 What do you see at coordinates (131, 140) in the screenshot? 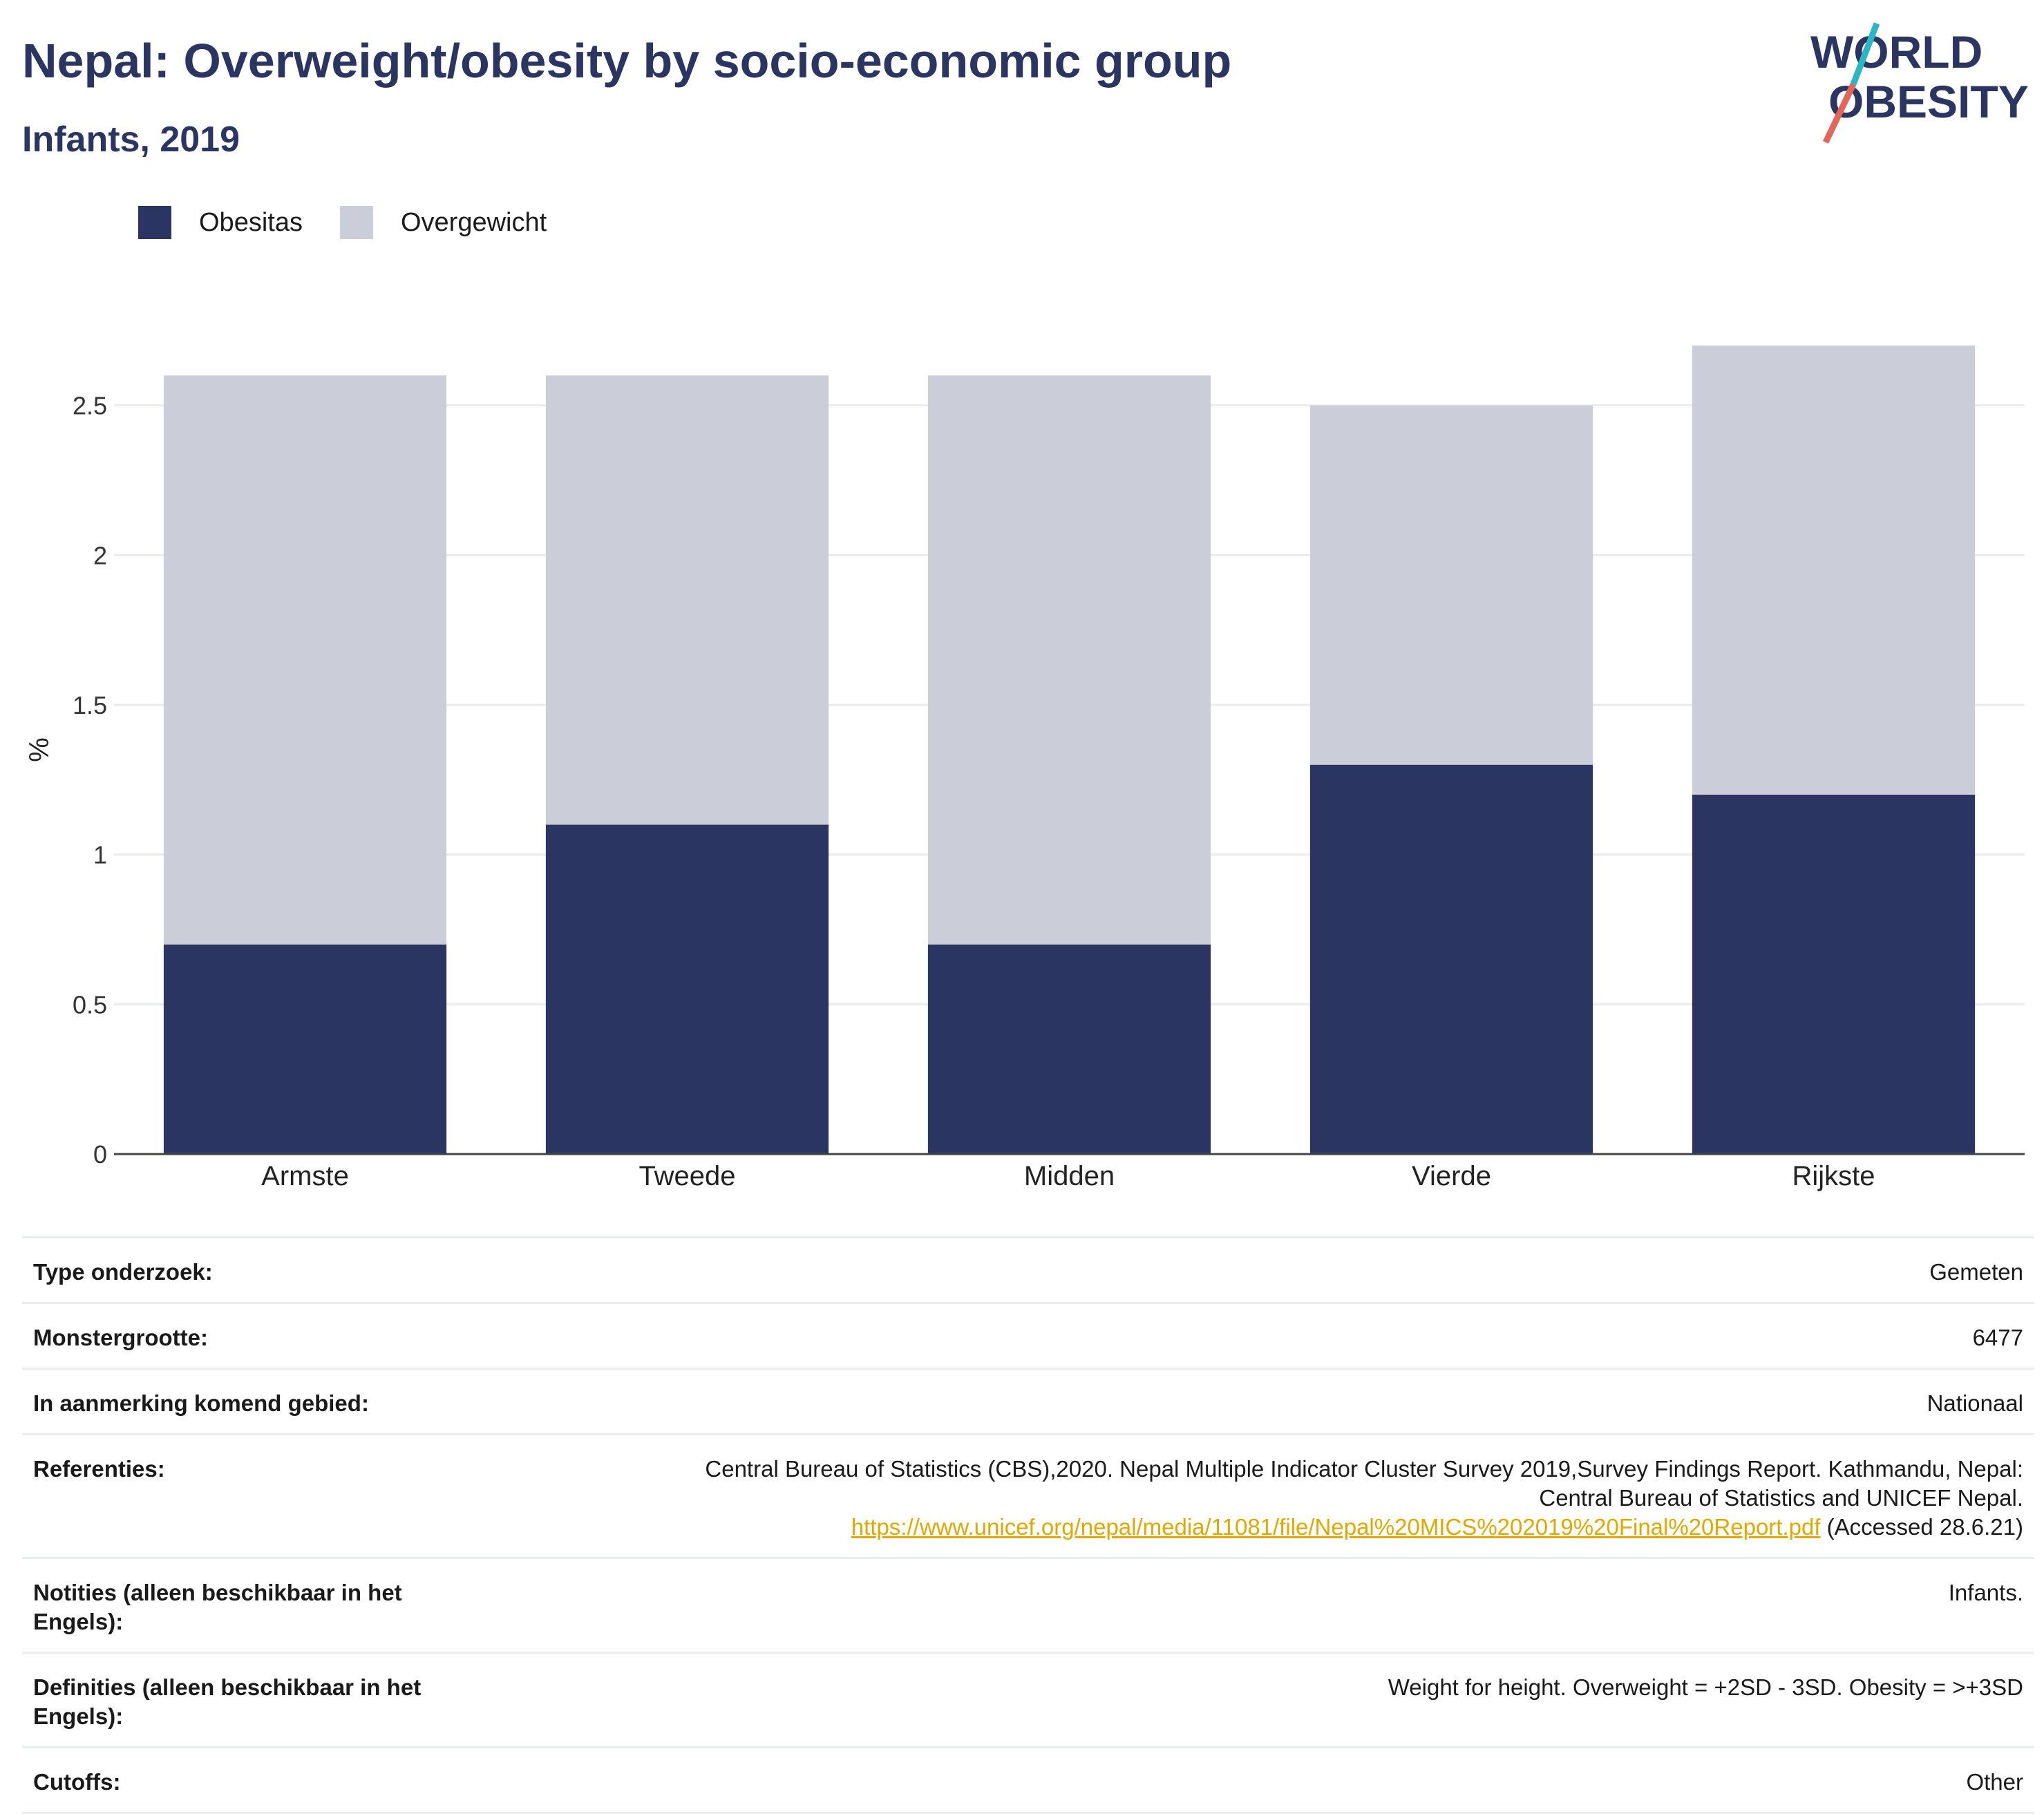
I see `chart-subtitle: Infants, 2019` at bounding box center [131, 140].